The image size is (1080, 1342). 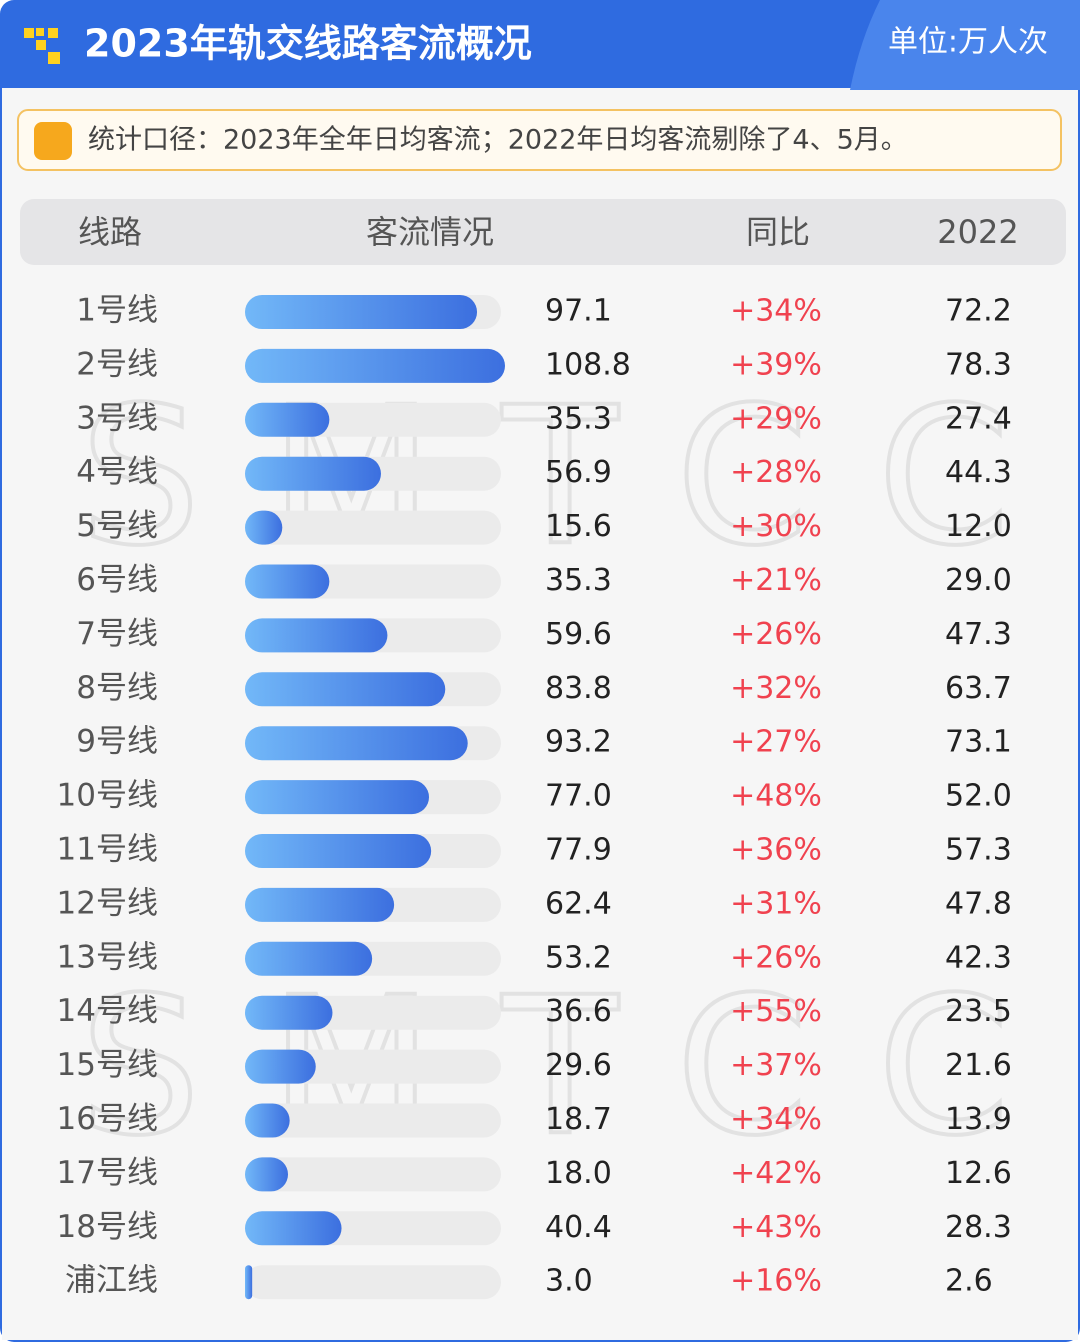 I want to click on flow-value: 15.6, so click(x=578, y=526).